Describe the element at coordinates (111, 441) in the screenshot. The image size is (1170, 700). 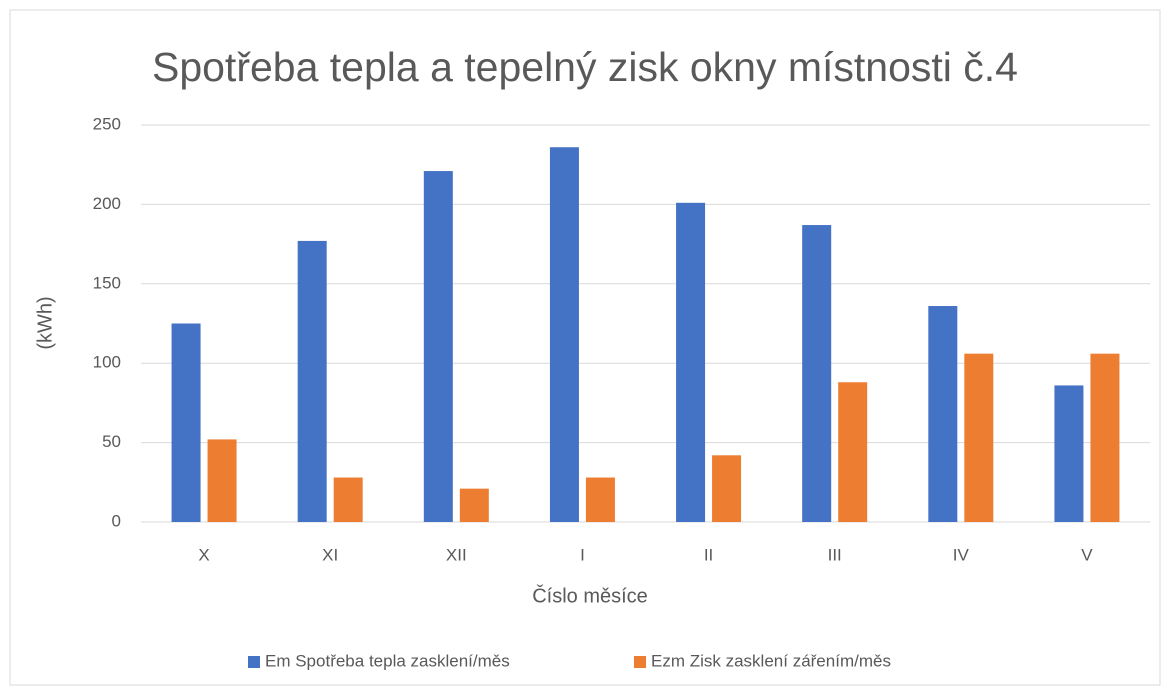
I see `y-tick-label: 50` at that location.